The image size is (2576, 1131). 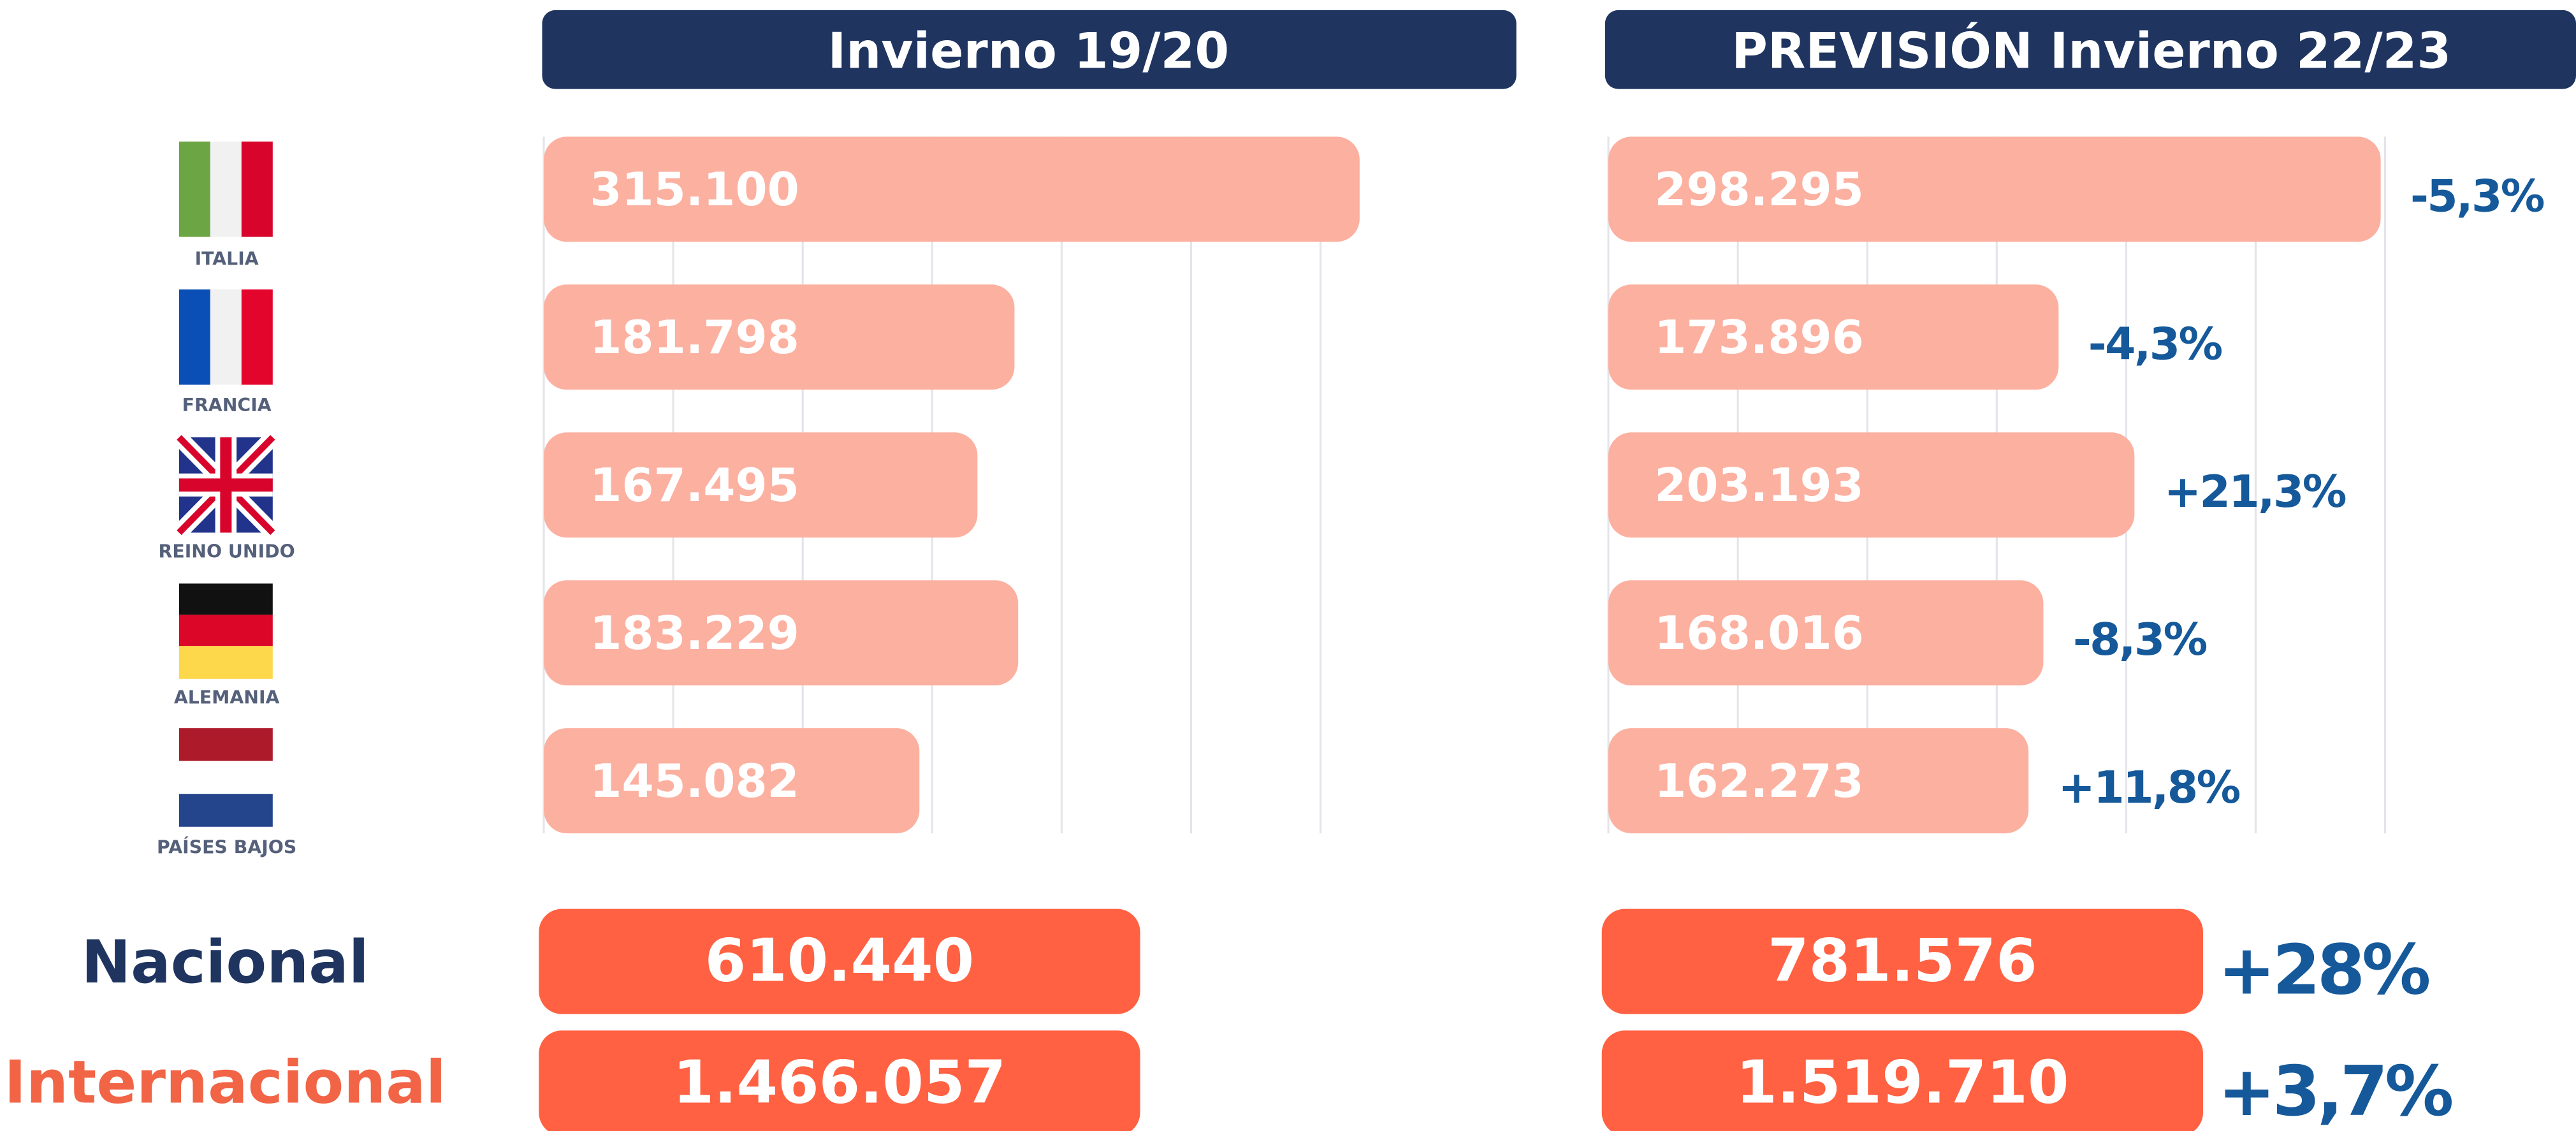 What do you see at coordinates (226, 485) in the screenshot?
I see `flag-uk` at bounding box center [226, 485].